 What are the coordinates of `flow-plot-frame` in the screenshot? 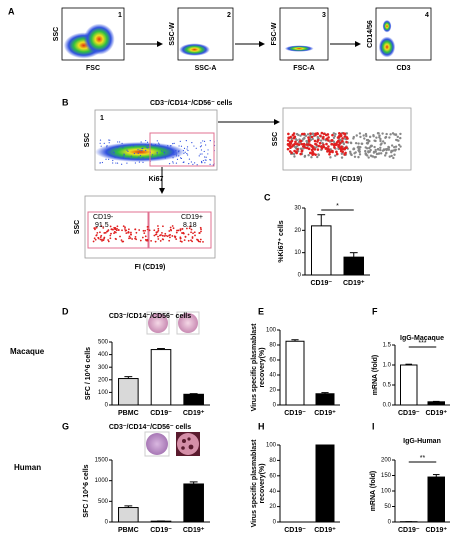 It's located at (304, 34).